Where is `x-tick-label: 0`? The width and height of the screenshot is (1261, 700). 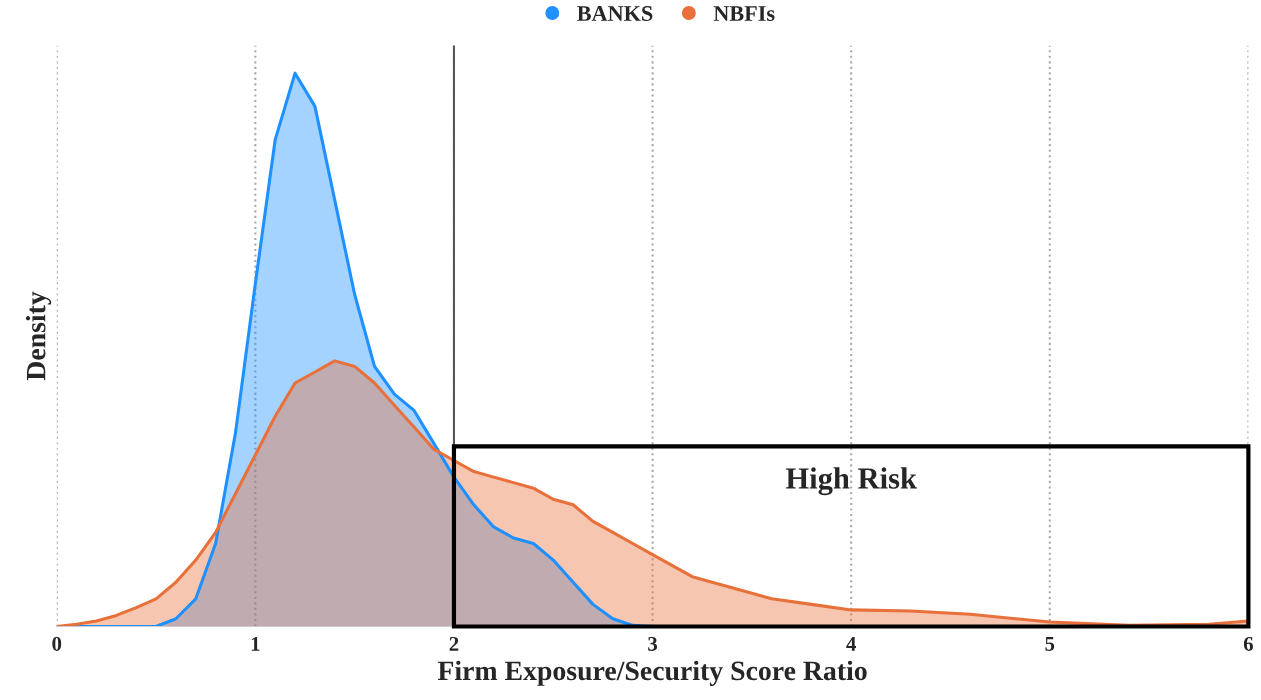 x-tick-label: 0 is located at coordinates (57, 643).